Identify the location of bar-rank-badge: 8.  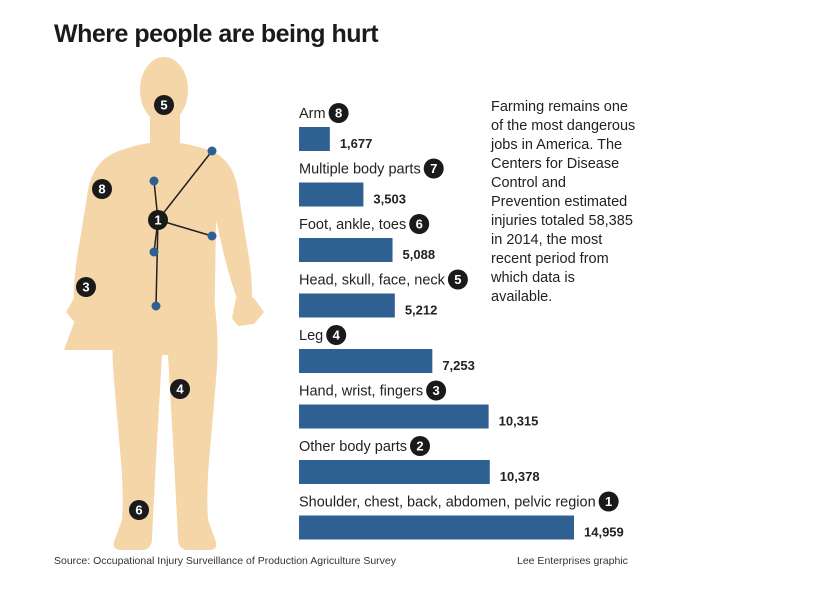
(338, 113).